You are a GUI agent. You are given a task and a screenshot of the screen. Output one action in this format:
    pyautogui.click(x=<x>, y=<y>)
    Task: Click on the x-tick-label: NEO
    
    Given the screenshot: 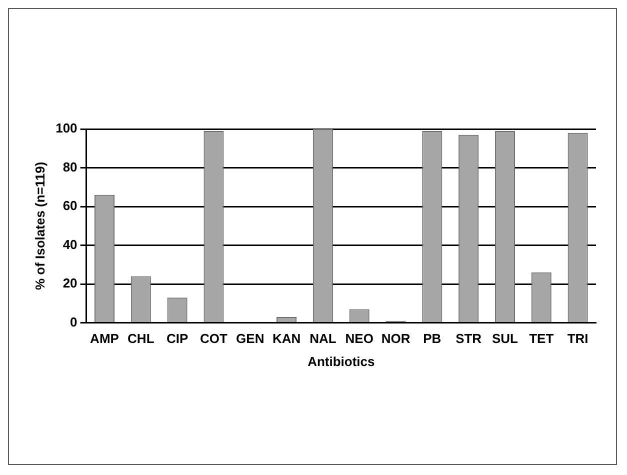 What is the action you would take?
    pyautogui.click(x=359, y=338)
    